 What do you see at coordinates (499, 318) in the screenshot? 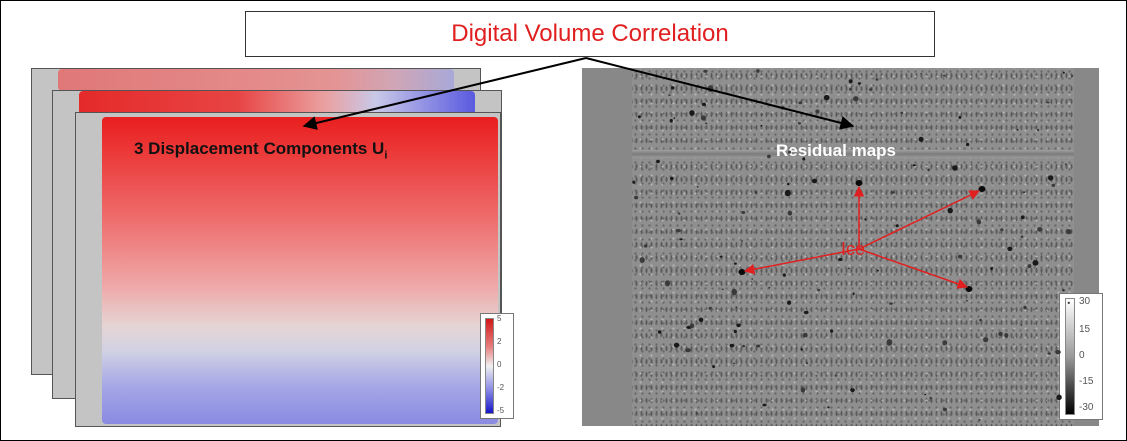
I see `displacement-tick: 5` at bounding box center [499, 318].